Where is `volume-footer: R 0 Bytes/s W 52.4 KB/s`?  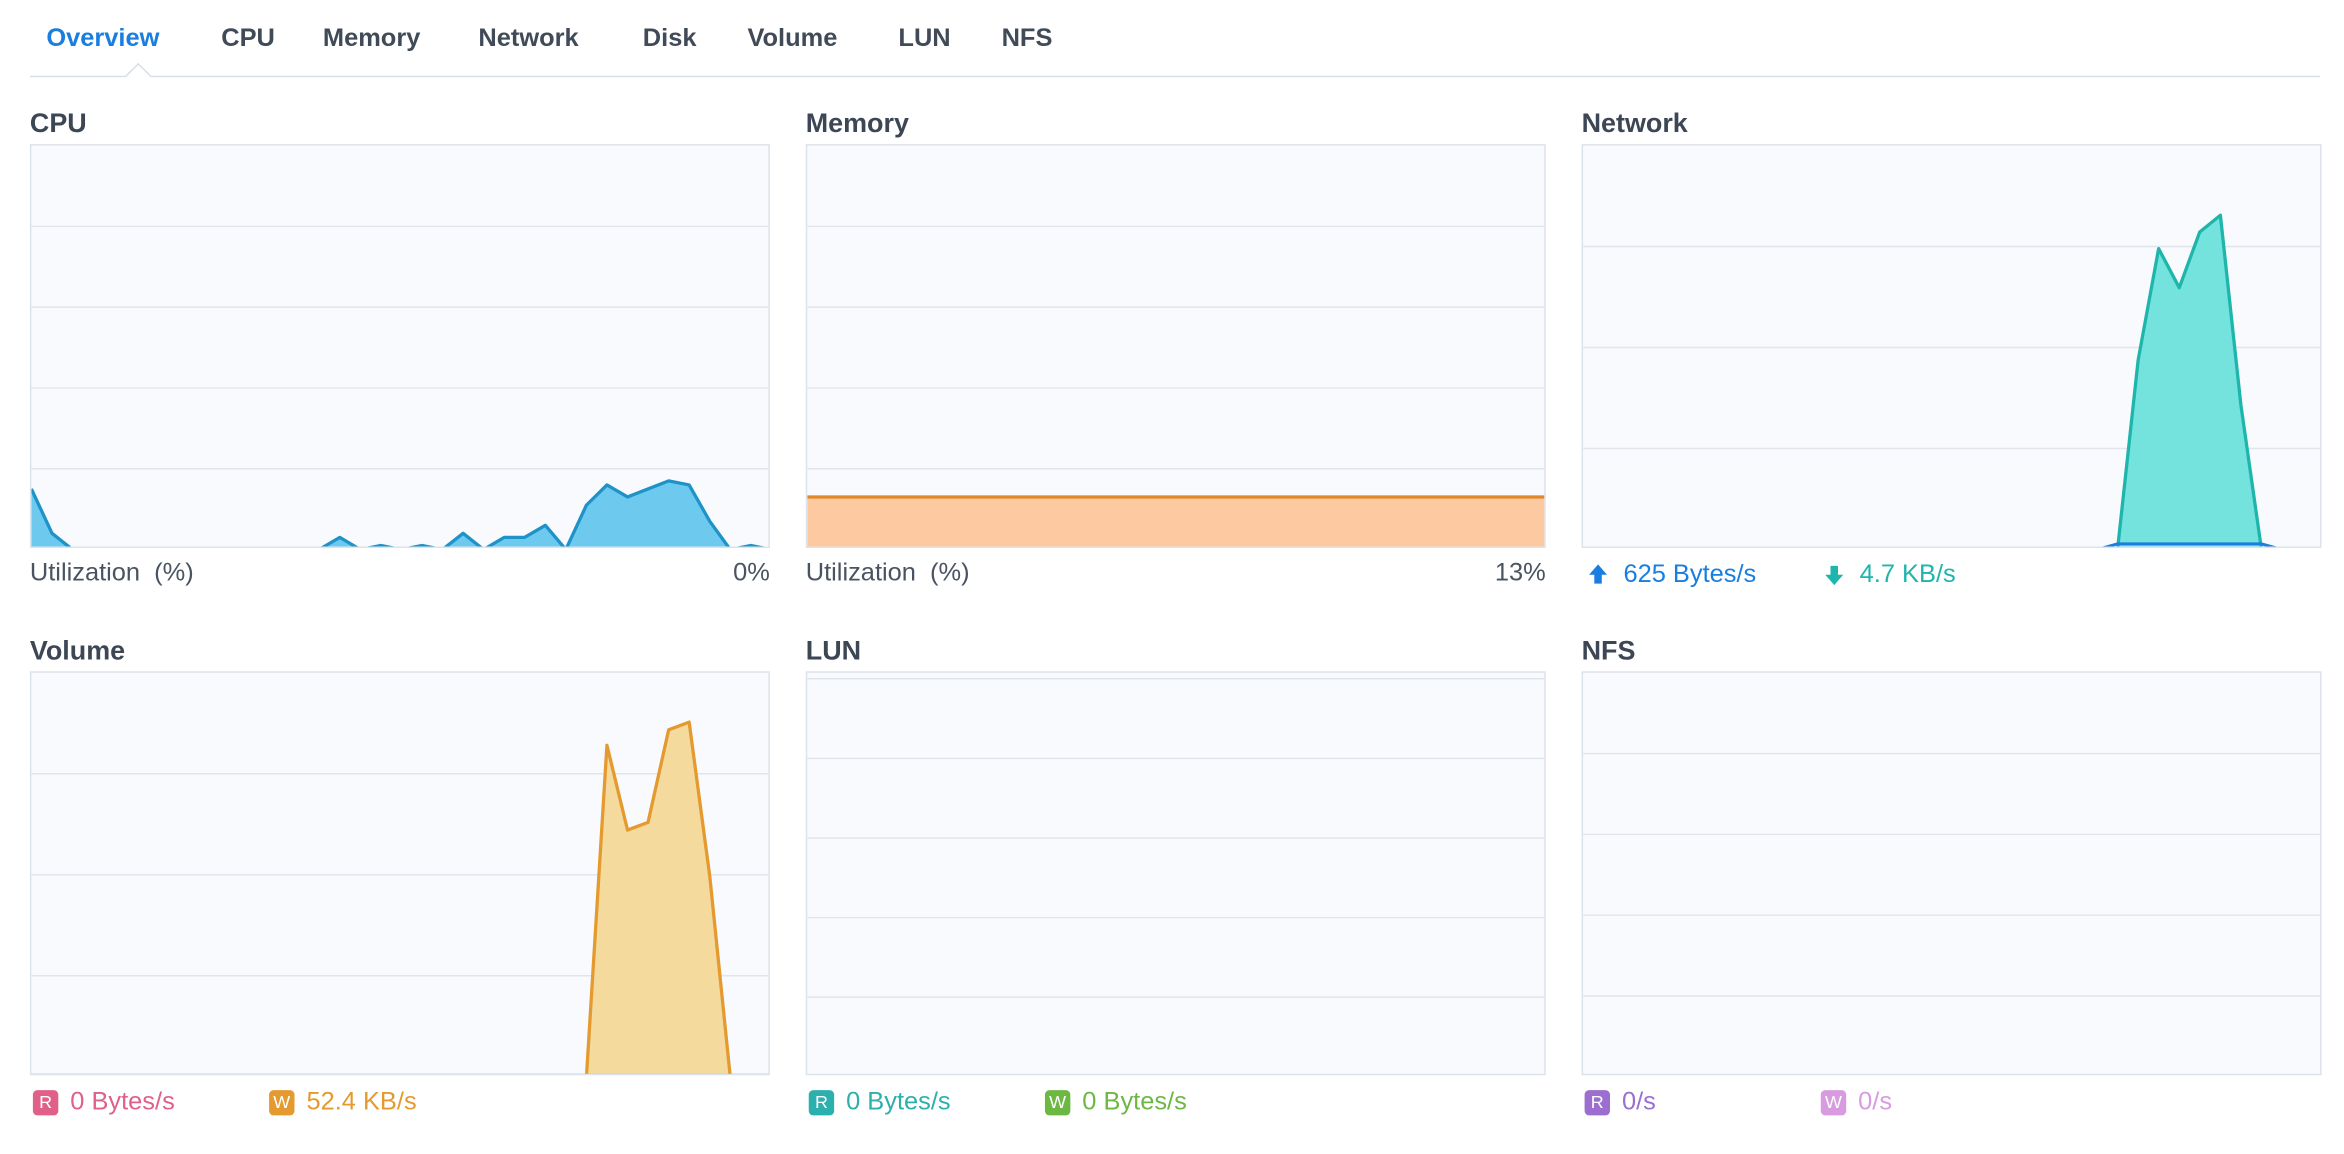 volume-footer: R 0 Bytes/s W 52.4 KB/s is located at coordinates (400, 1104).